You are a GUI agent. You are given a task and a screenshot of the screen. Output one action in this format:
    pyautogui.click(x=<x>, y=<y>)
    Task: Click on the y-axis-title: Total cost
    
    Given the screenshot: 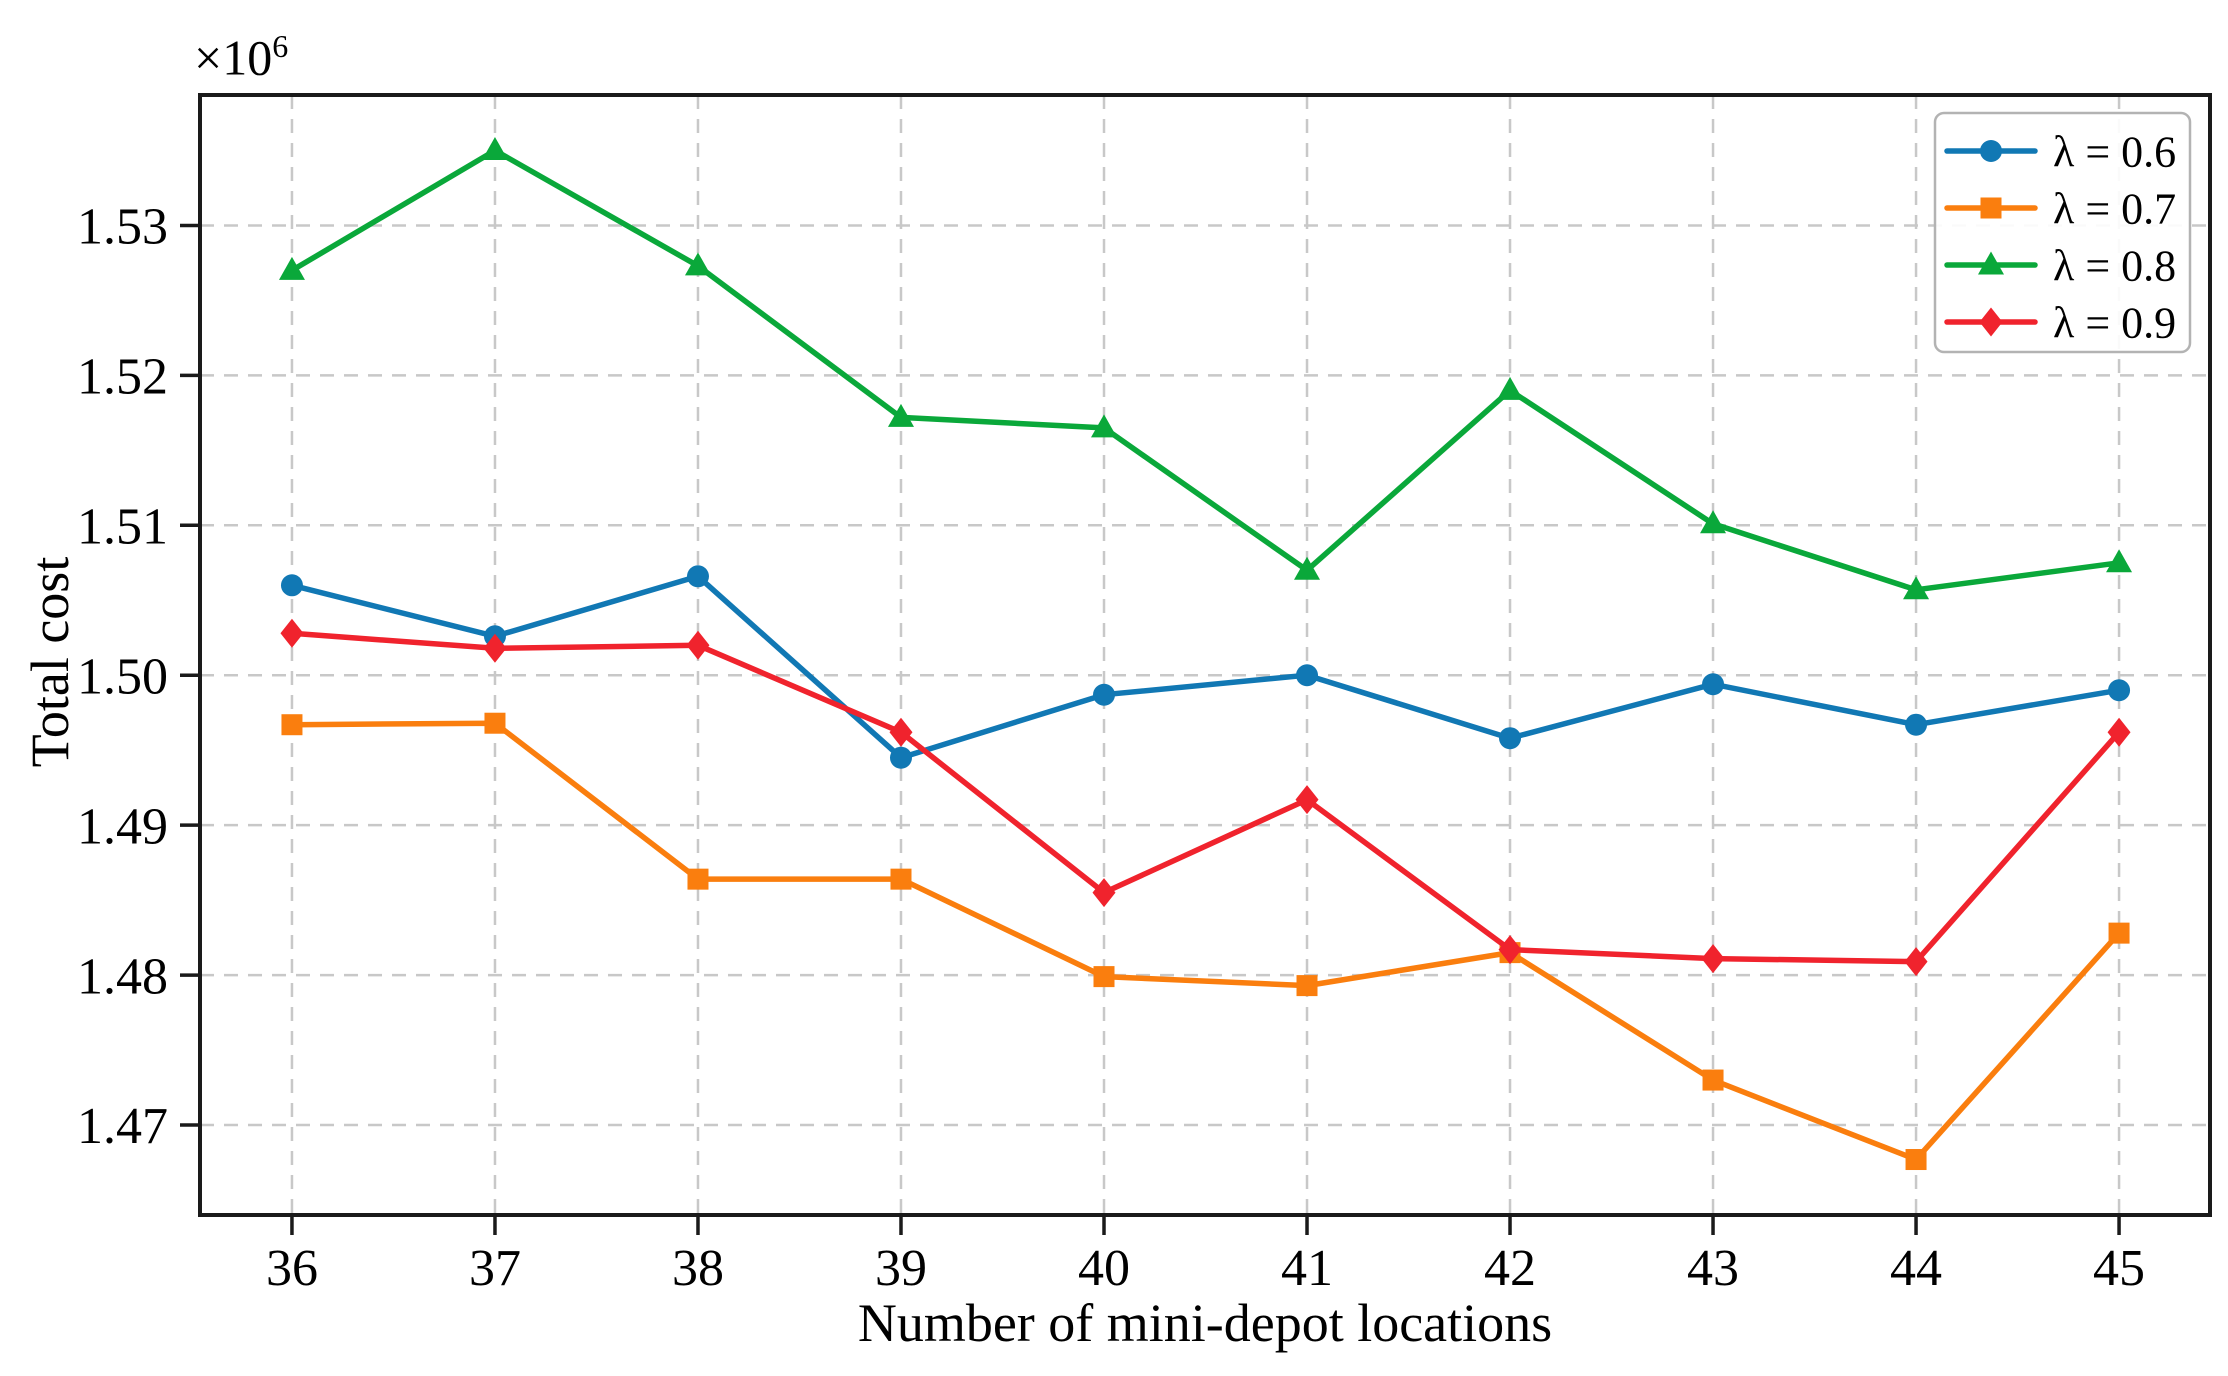 What is the action you would take?
    pyautogui.click(x=50, y=662)
    